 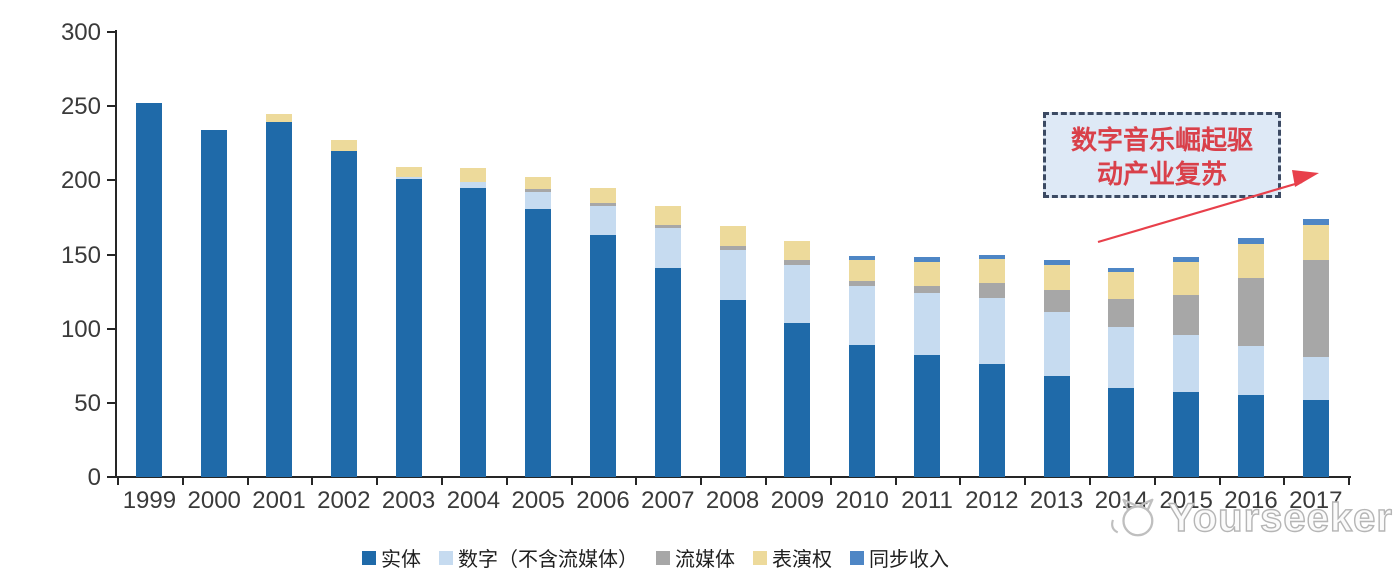 What do you see at coordinates (603, 500) in the screenshot?
I see `x-axis-label: 2006` at bounding box center [603, 500].